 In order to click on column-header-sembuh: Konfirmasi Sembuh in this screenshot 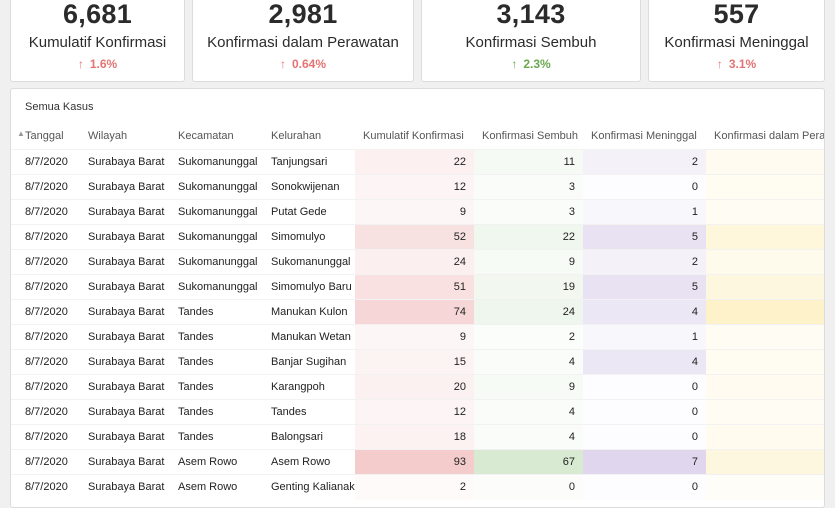, I will do `click(530, 136)`.